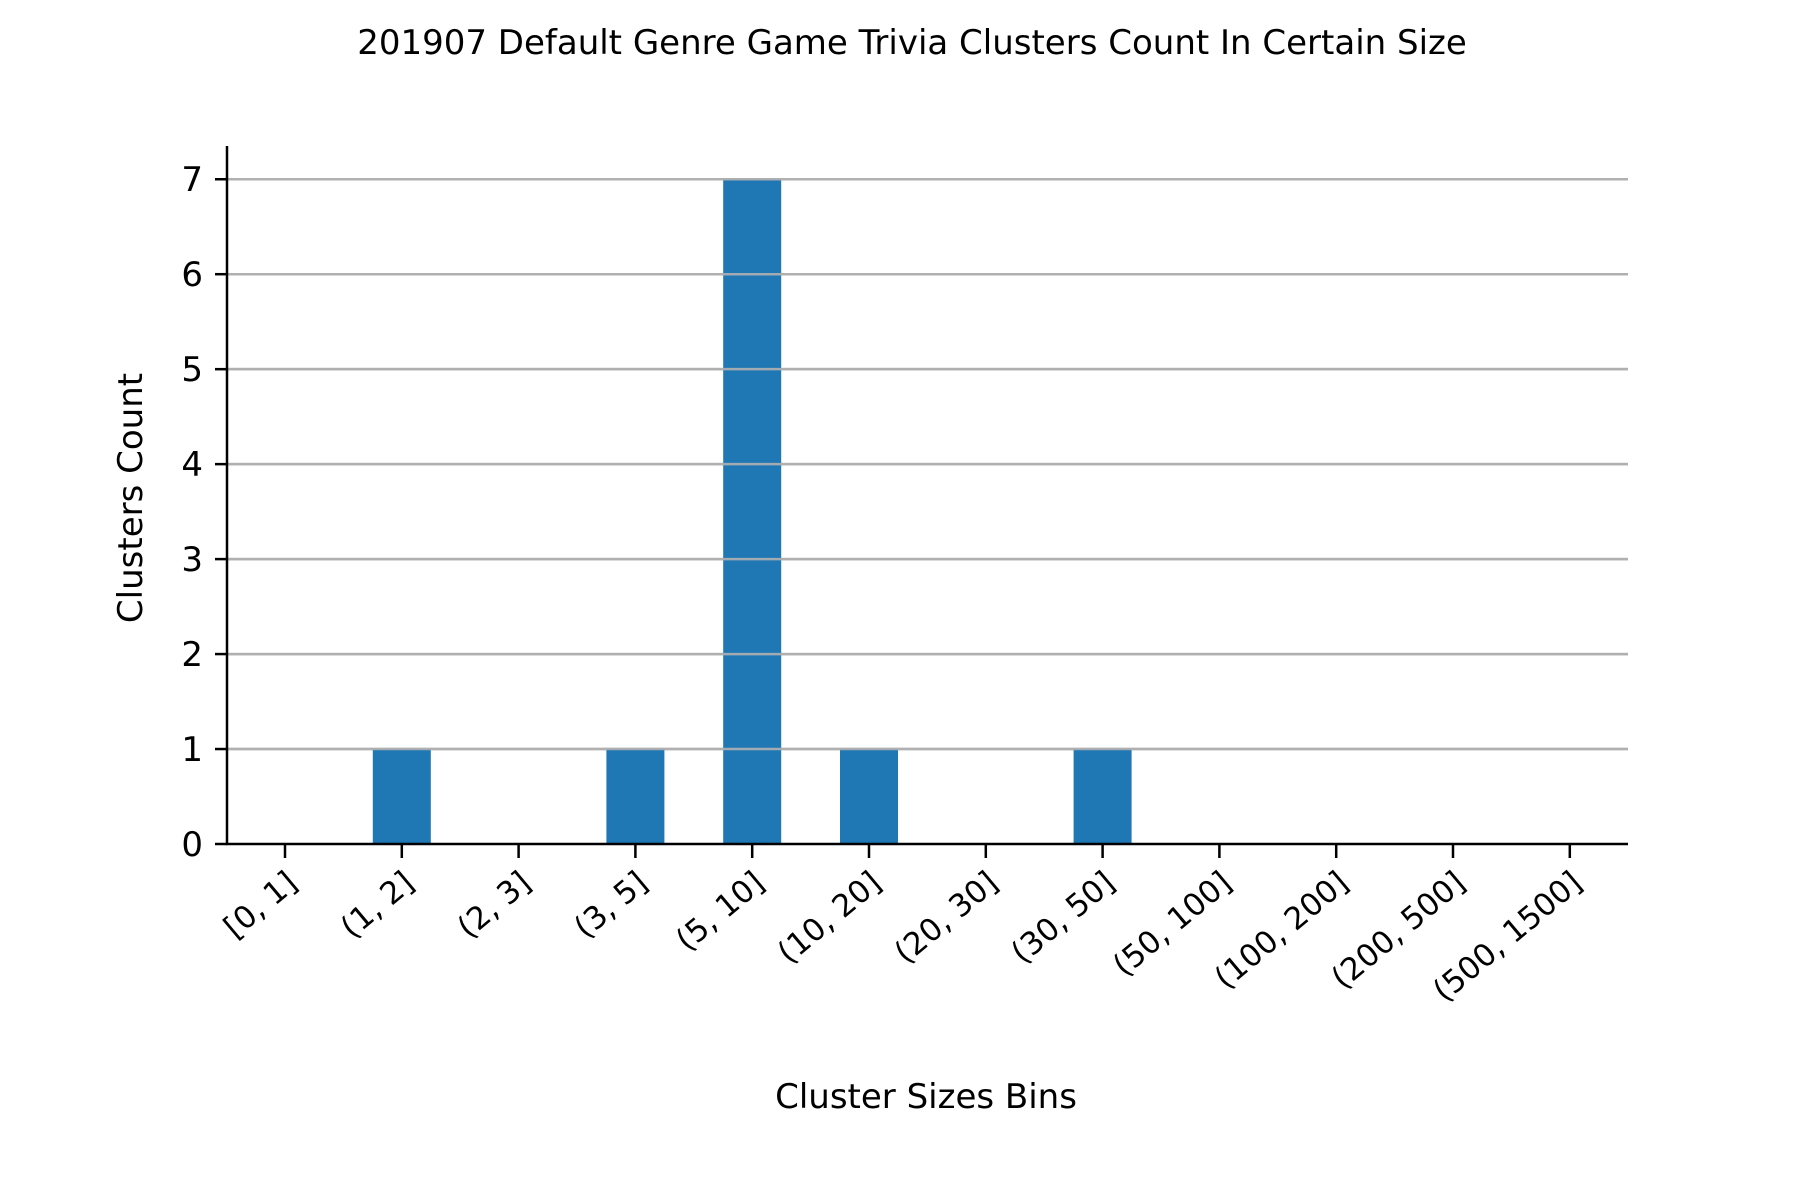 This screenshot has width=1800, height=1200. Describe the element at coordinates (720, 912) in the screenshot. I see `x-tick-label-4: (5, 10]` at that location.